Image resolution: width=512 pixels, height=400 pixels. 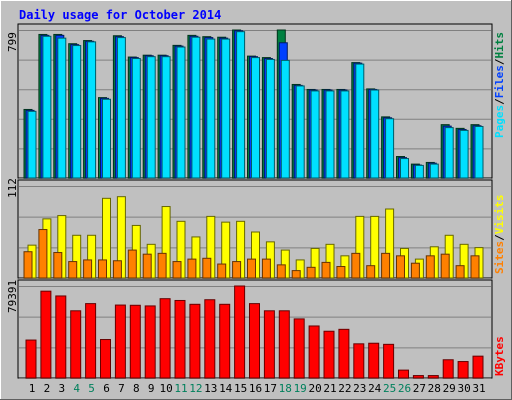 What do you see at coordinates (12, 42) in the screenshot?
I see `top-ymax-label: 799` at bounding box center [12, 42].